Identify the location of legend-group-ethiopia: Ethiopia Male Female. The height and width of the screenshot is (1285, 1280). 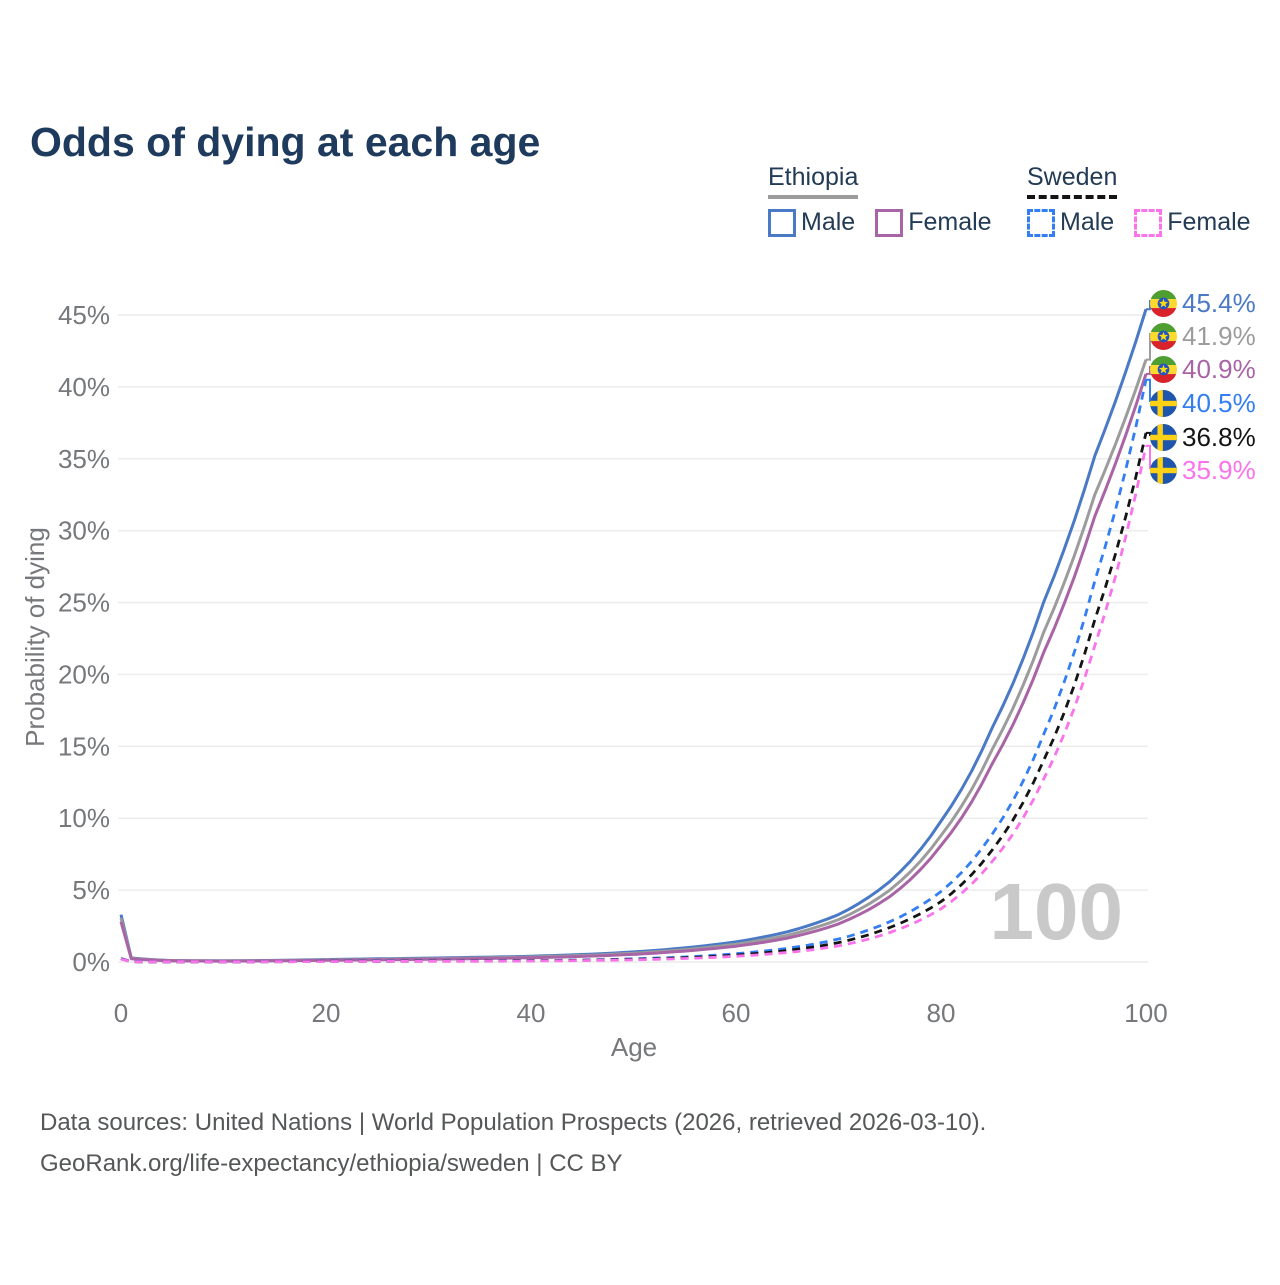
(880, 200).